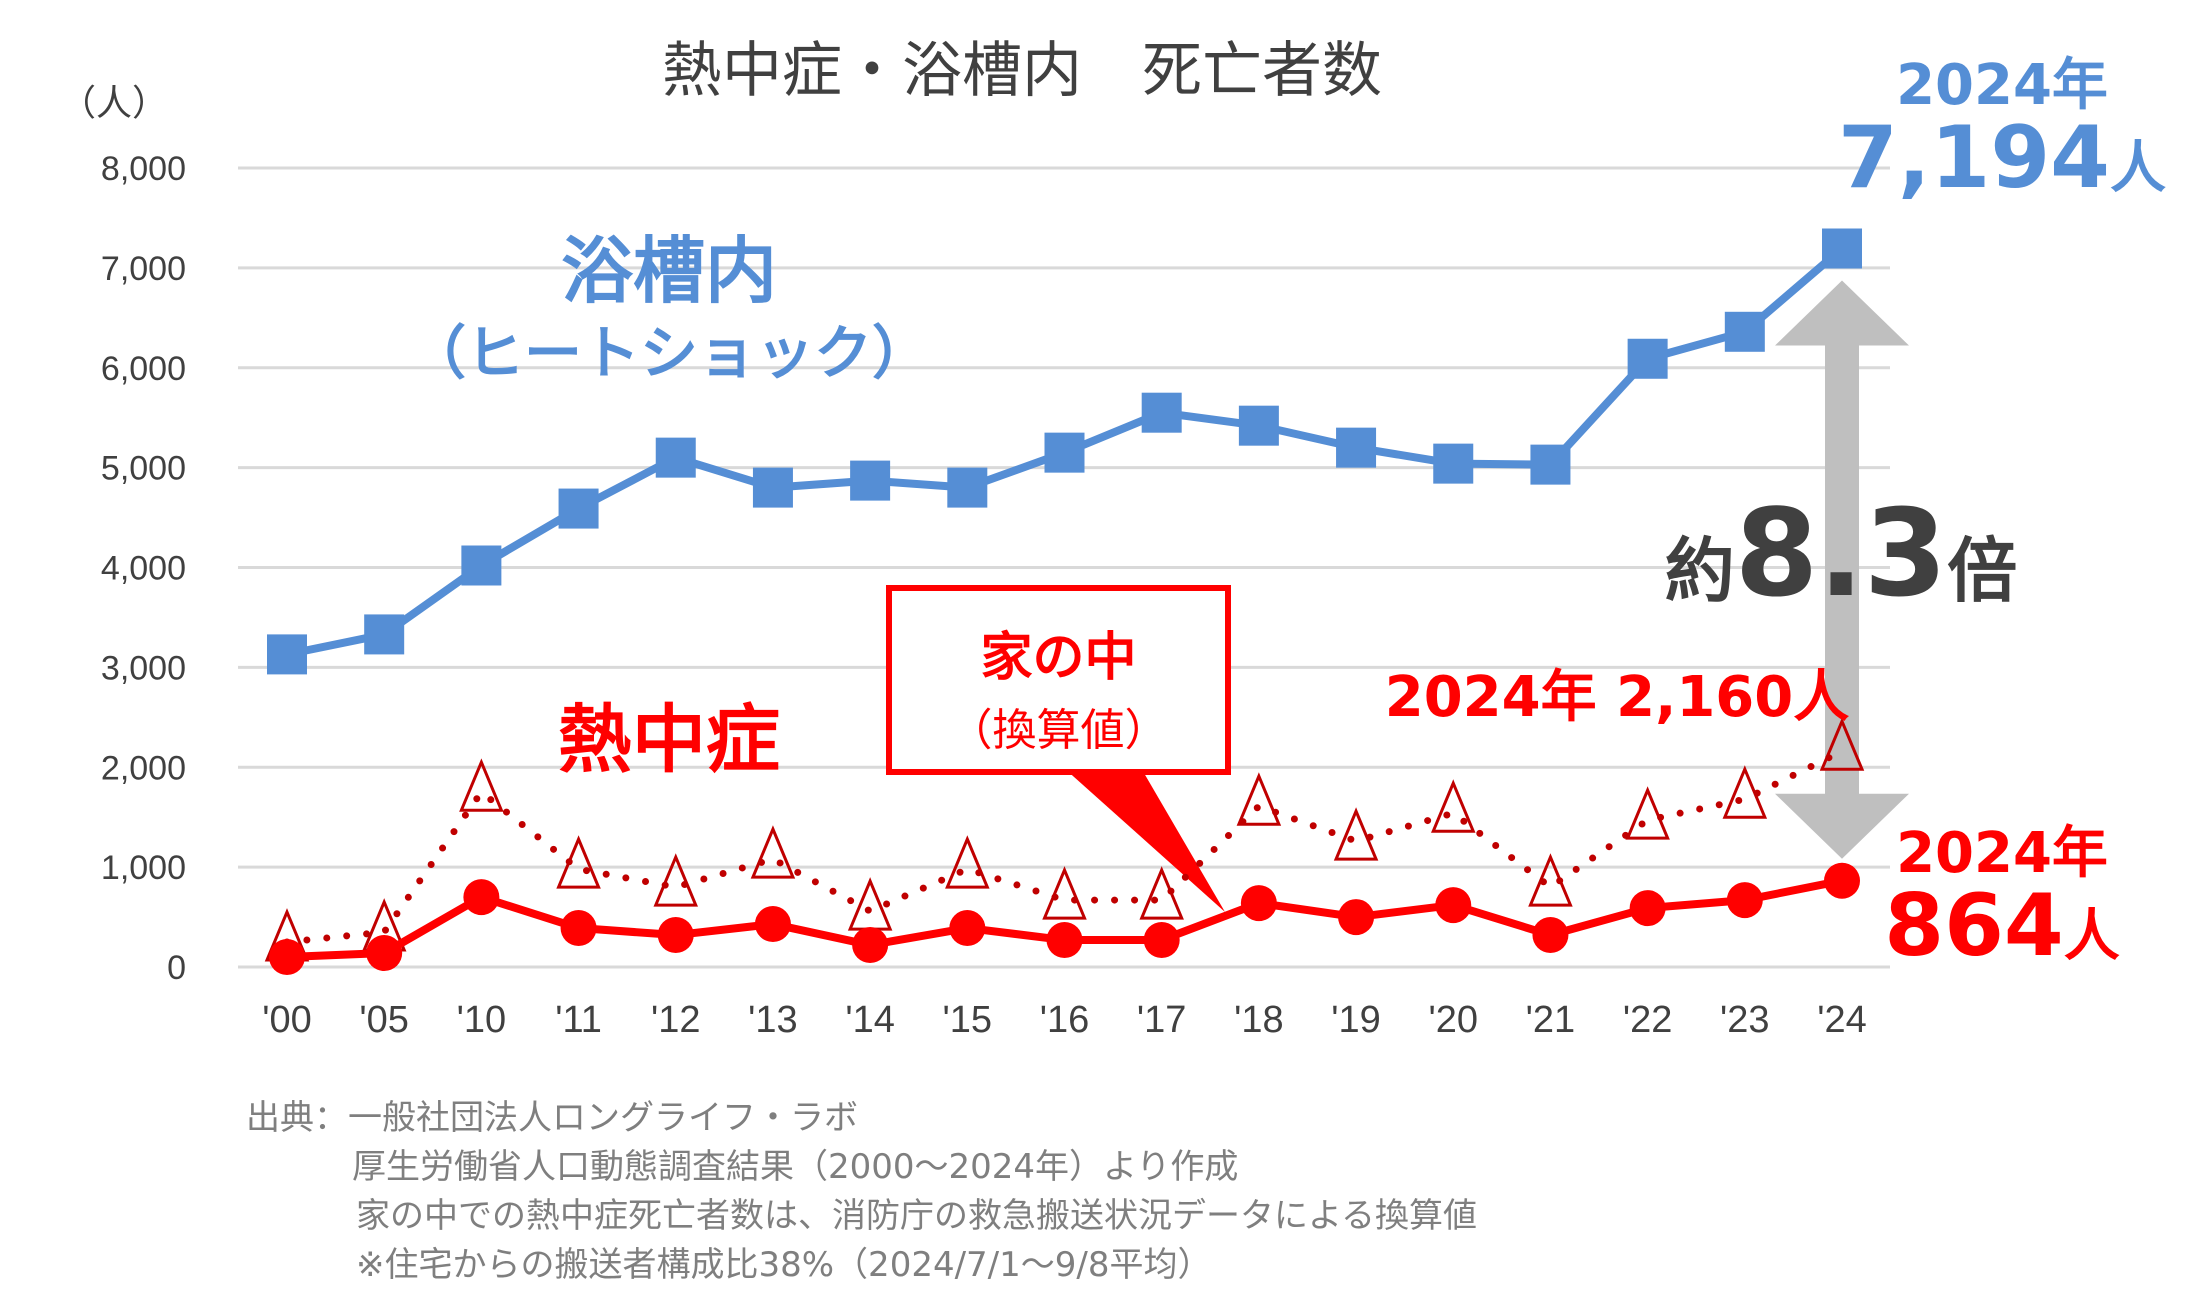 Image resolution: width=2185 pixels, height=1297 pixels. I want to click on bath-2024-value: 7,194人, so click(2002, 158).